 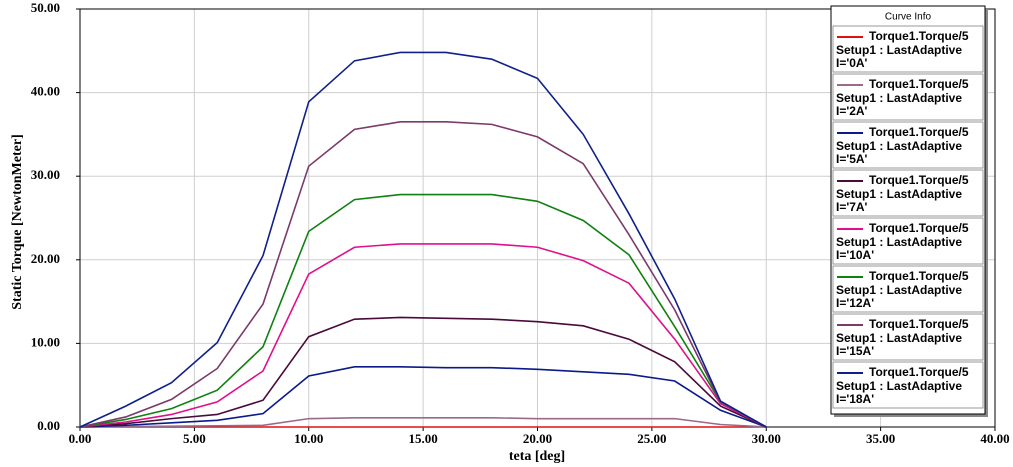 What do you see at coordinates (45, 258) in the screenshot?
I see `y-tick-label: 20.00` at bounding box center [45, 258].